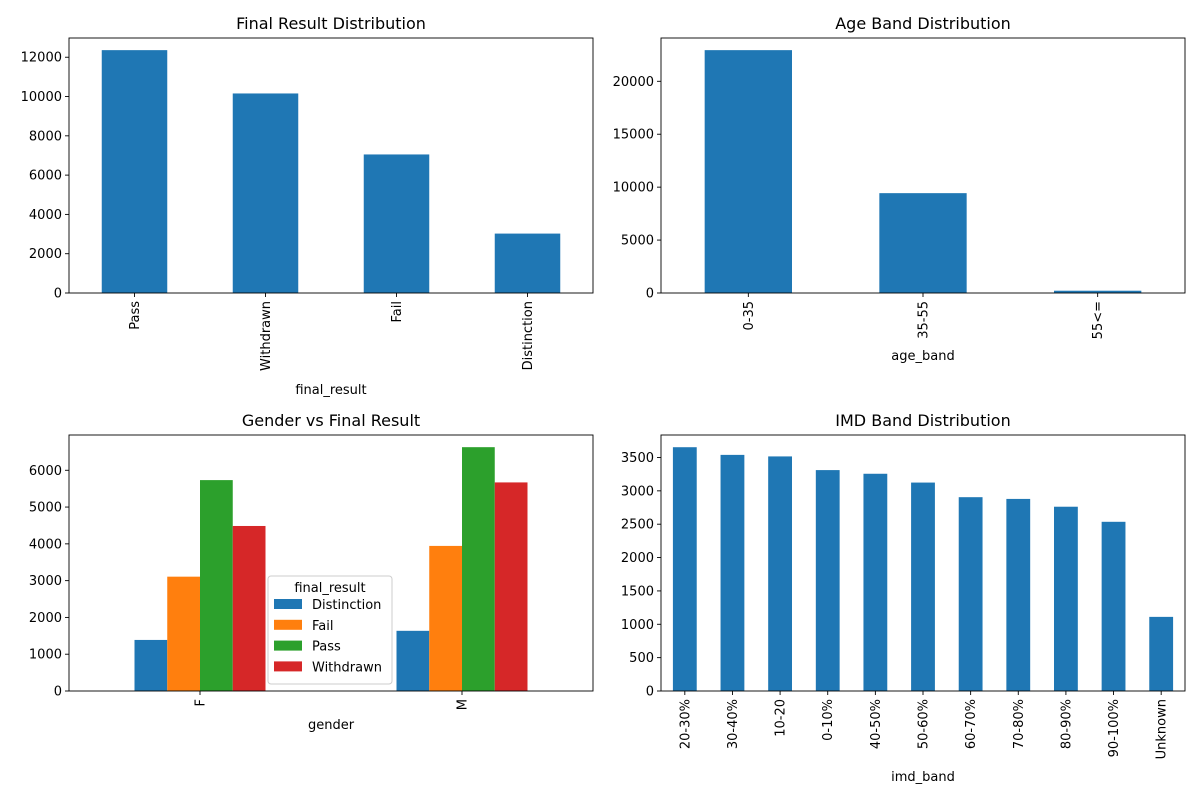  What do you see at coordinates (923, 586) in the screenshot?
I see `bar-50-60%` at bounding box center [923, 586].